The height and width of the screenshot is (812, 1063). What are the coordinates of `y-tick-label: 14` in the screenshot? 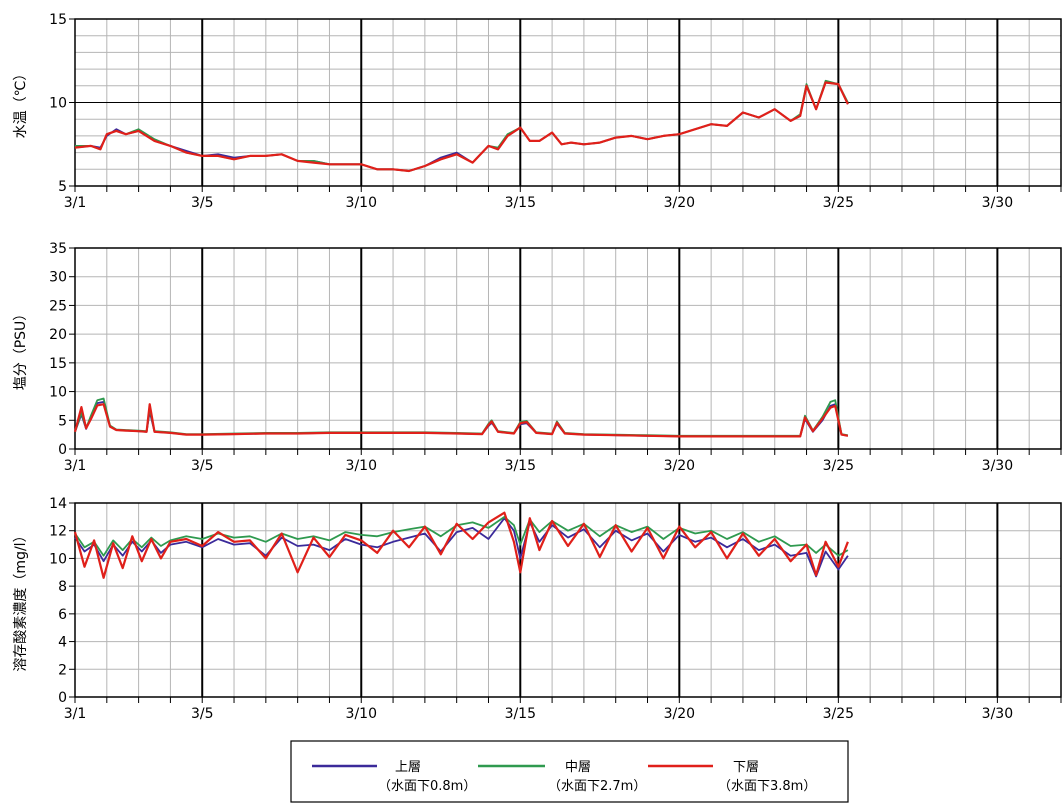 It's located at (58, 504).